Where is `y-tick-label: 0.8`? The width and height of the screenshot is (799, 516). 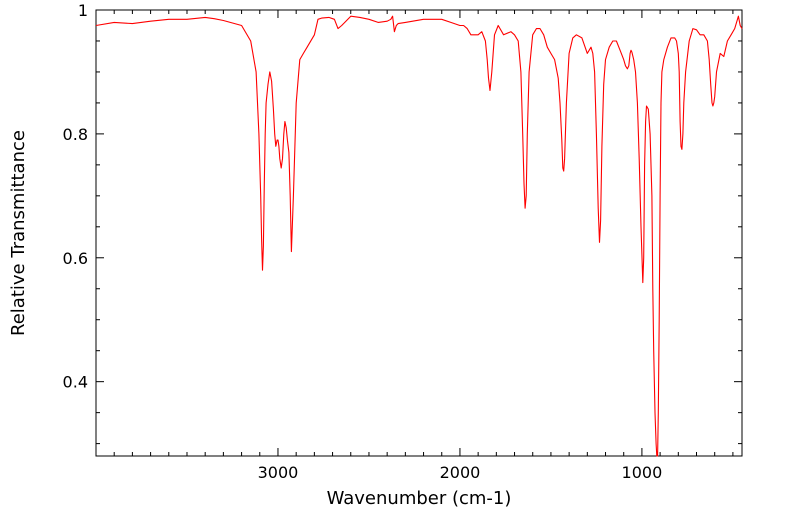 y-tick-label: 0.8 is located at coordinates (75, 134).